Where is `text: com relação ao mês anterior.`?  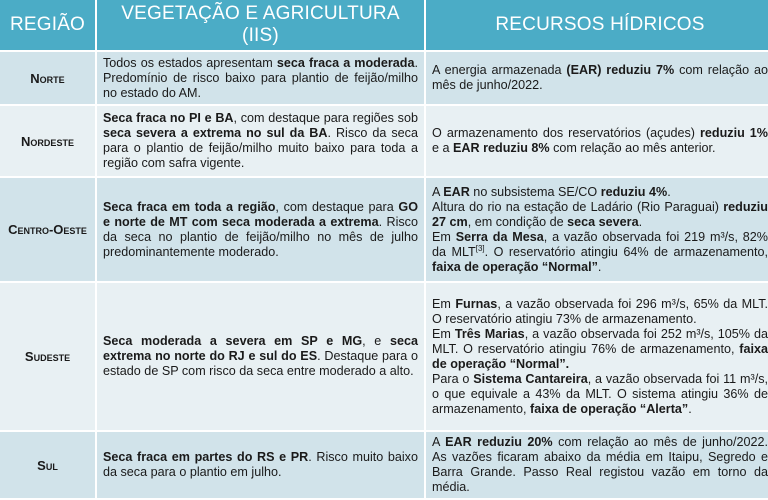
text: com relação ao mês anterior. is located at coordinates (632, 148).